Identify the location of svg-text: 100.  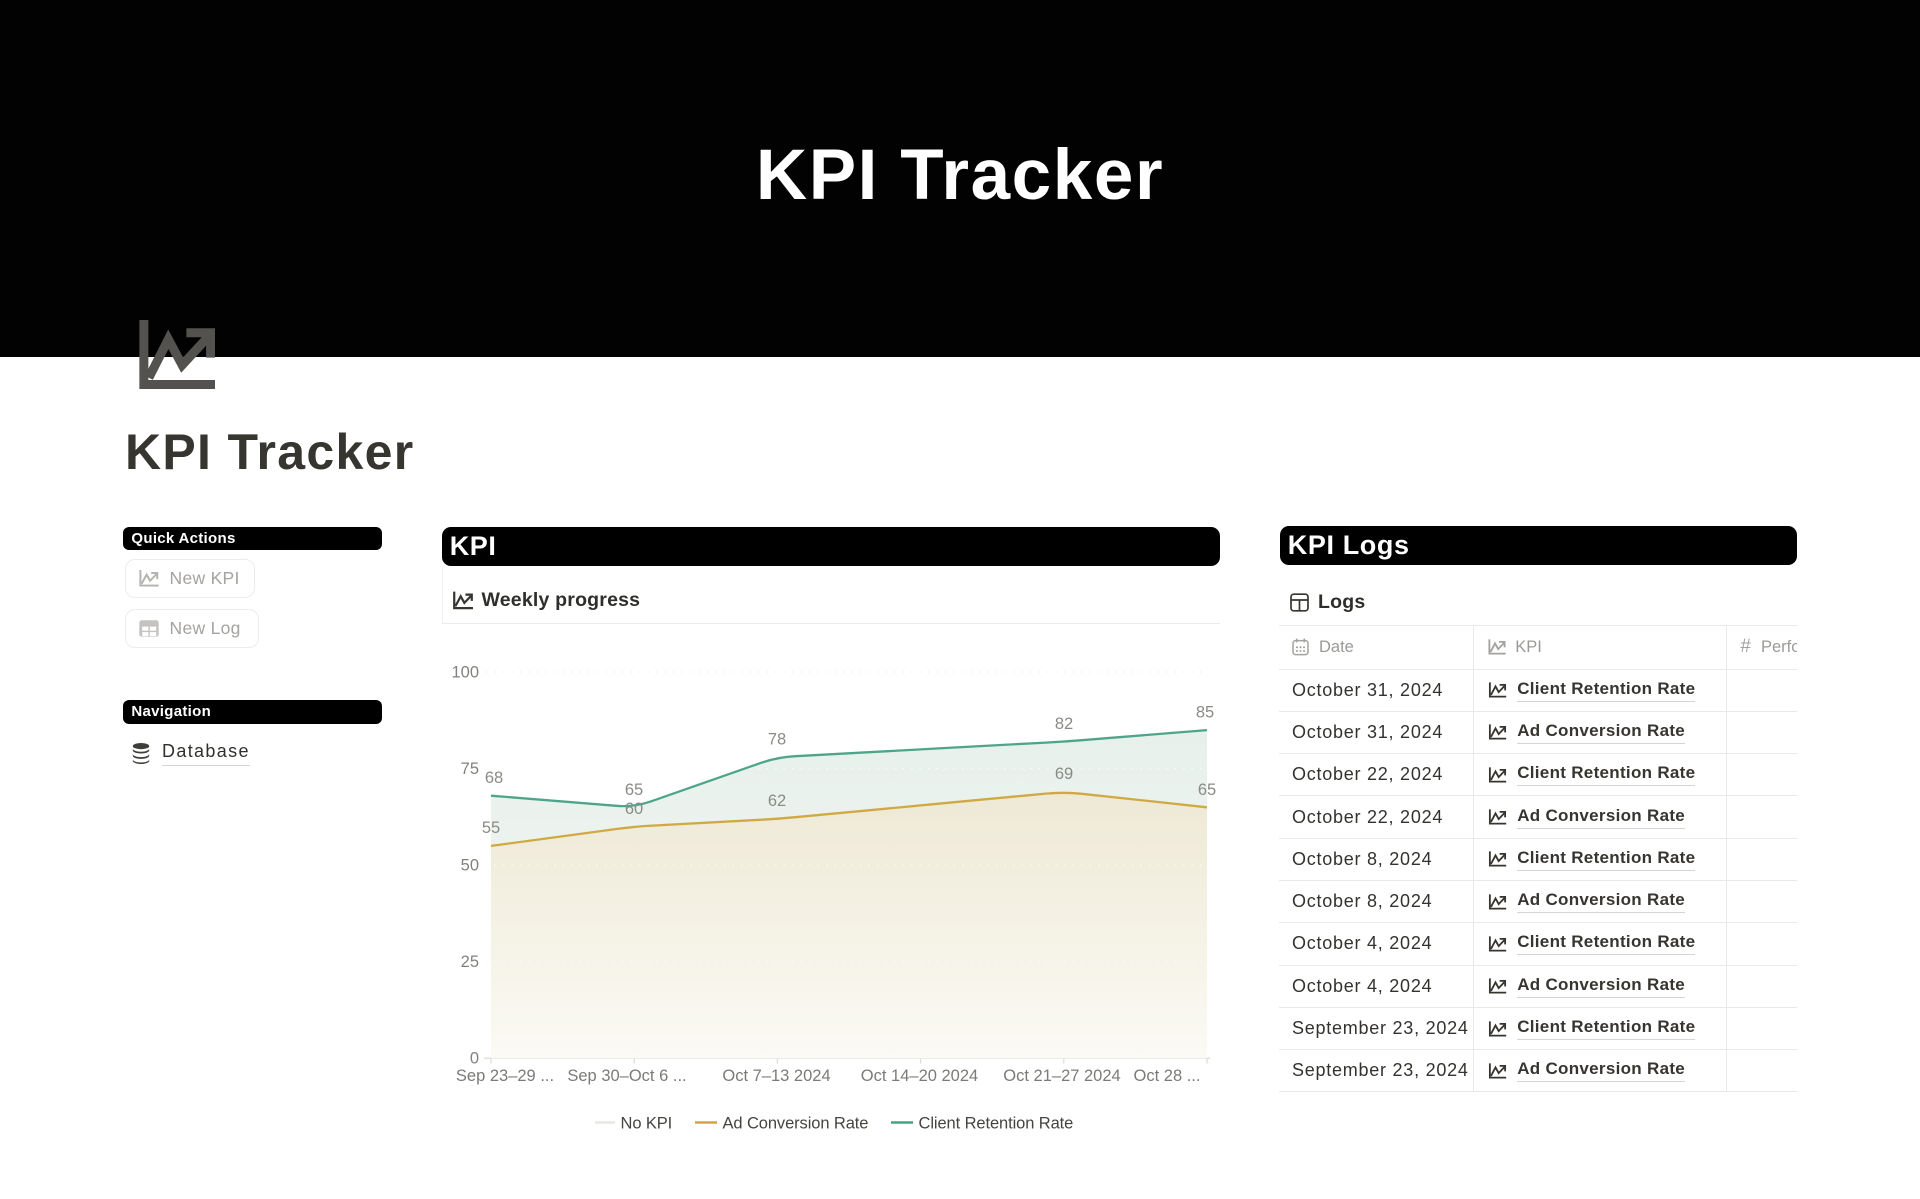
(465, 673).